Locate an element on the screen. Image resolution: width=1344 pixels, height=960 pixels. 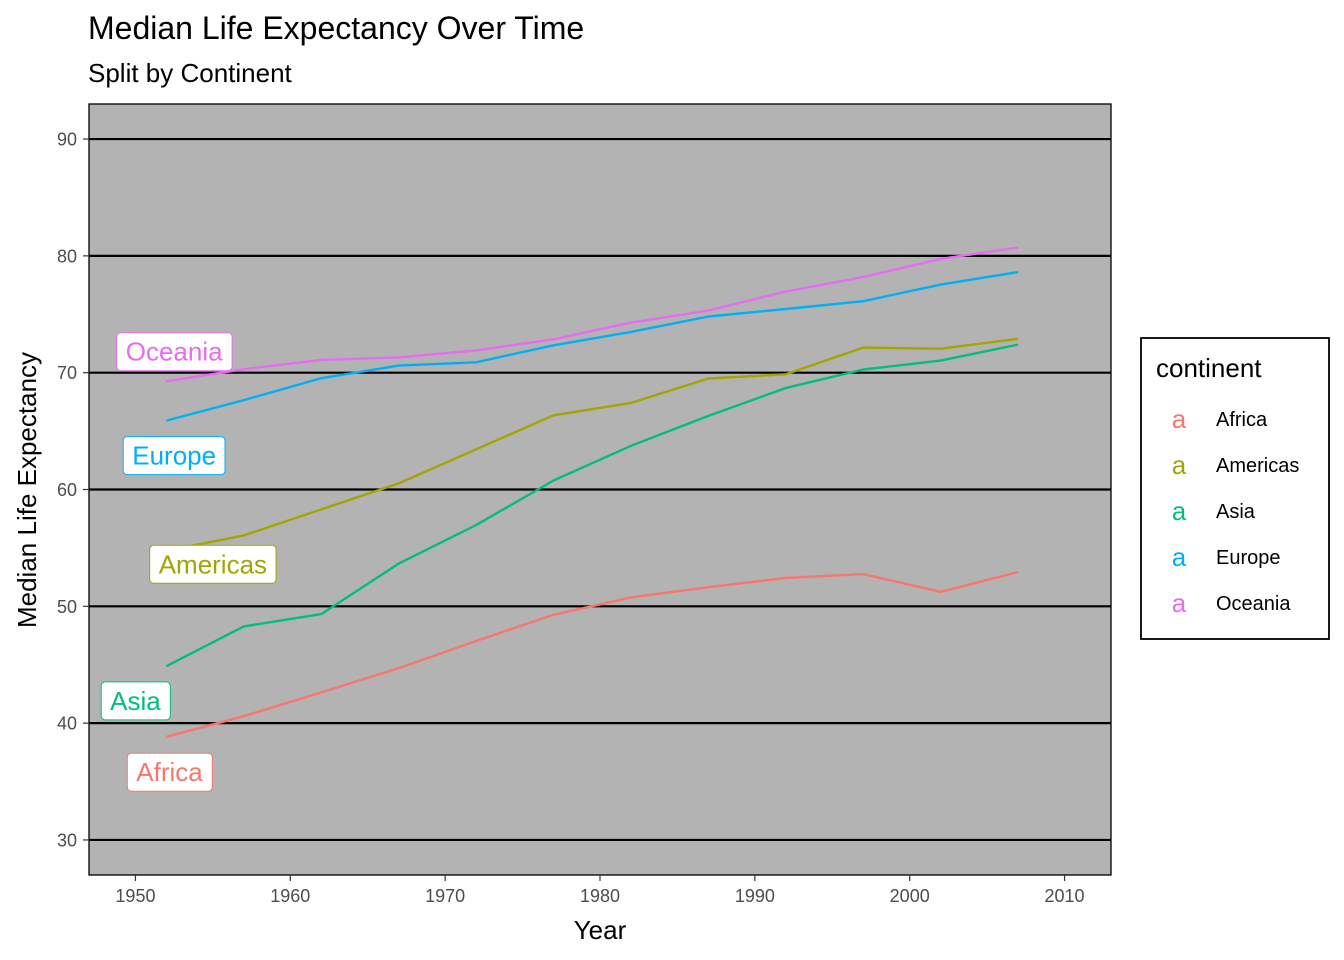
y-tick-label: 60 is located at coordinates (67, 490).